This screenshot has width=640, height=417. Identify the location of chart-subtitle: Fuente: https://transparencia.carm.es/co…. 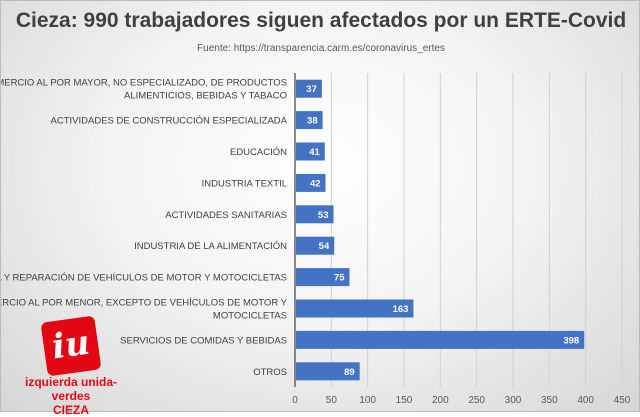
(321, 48).